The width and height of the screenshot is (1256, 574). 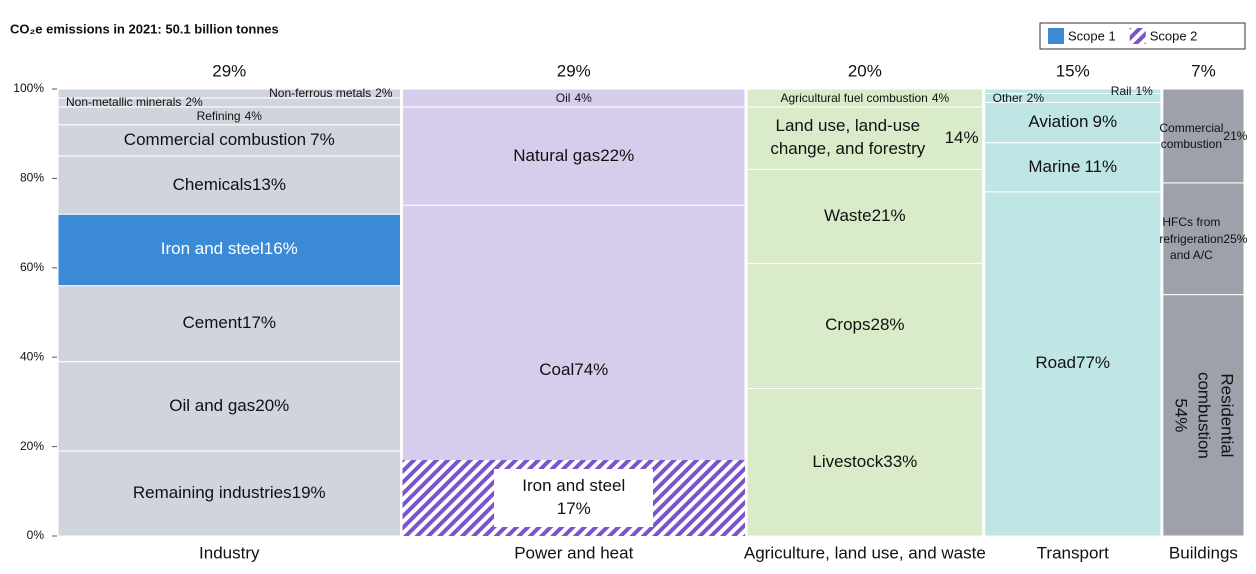 What do you see at coordinates (574, 498) in the screenshot?
I see `overlay-segment` at bounding box center [574, 498].